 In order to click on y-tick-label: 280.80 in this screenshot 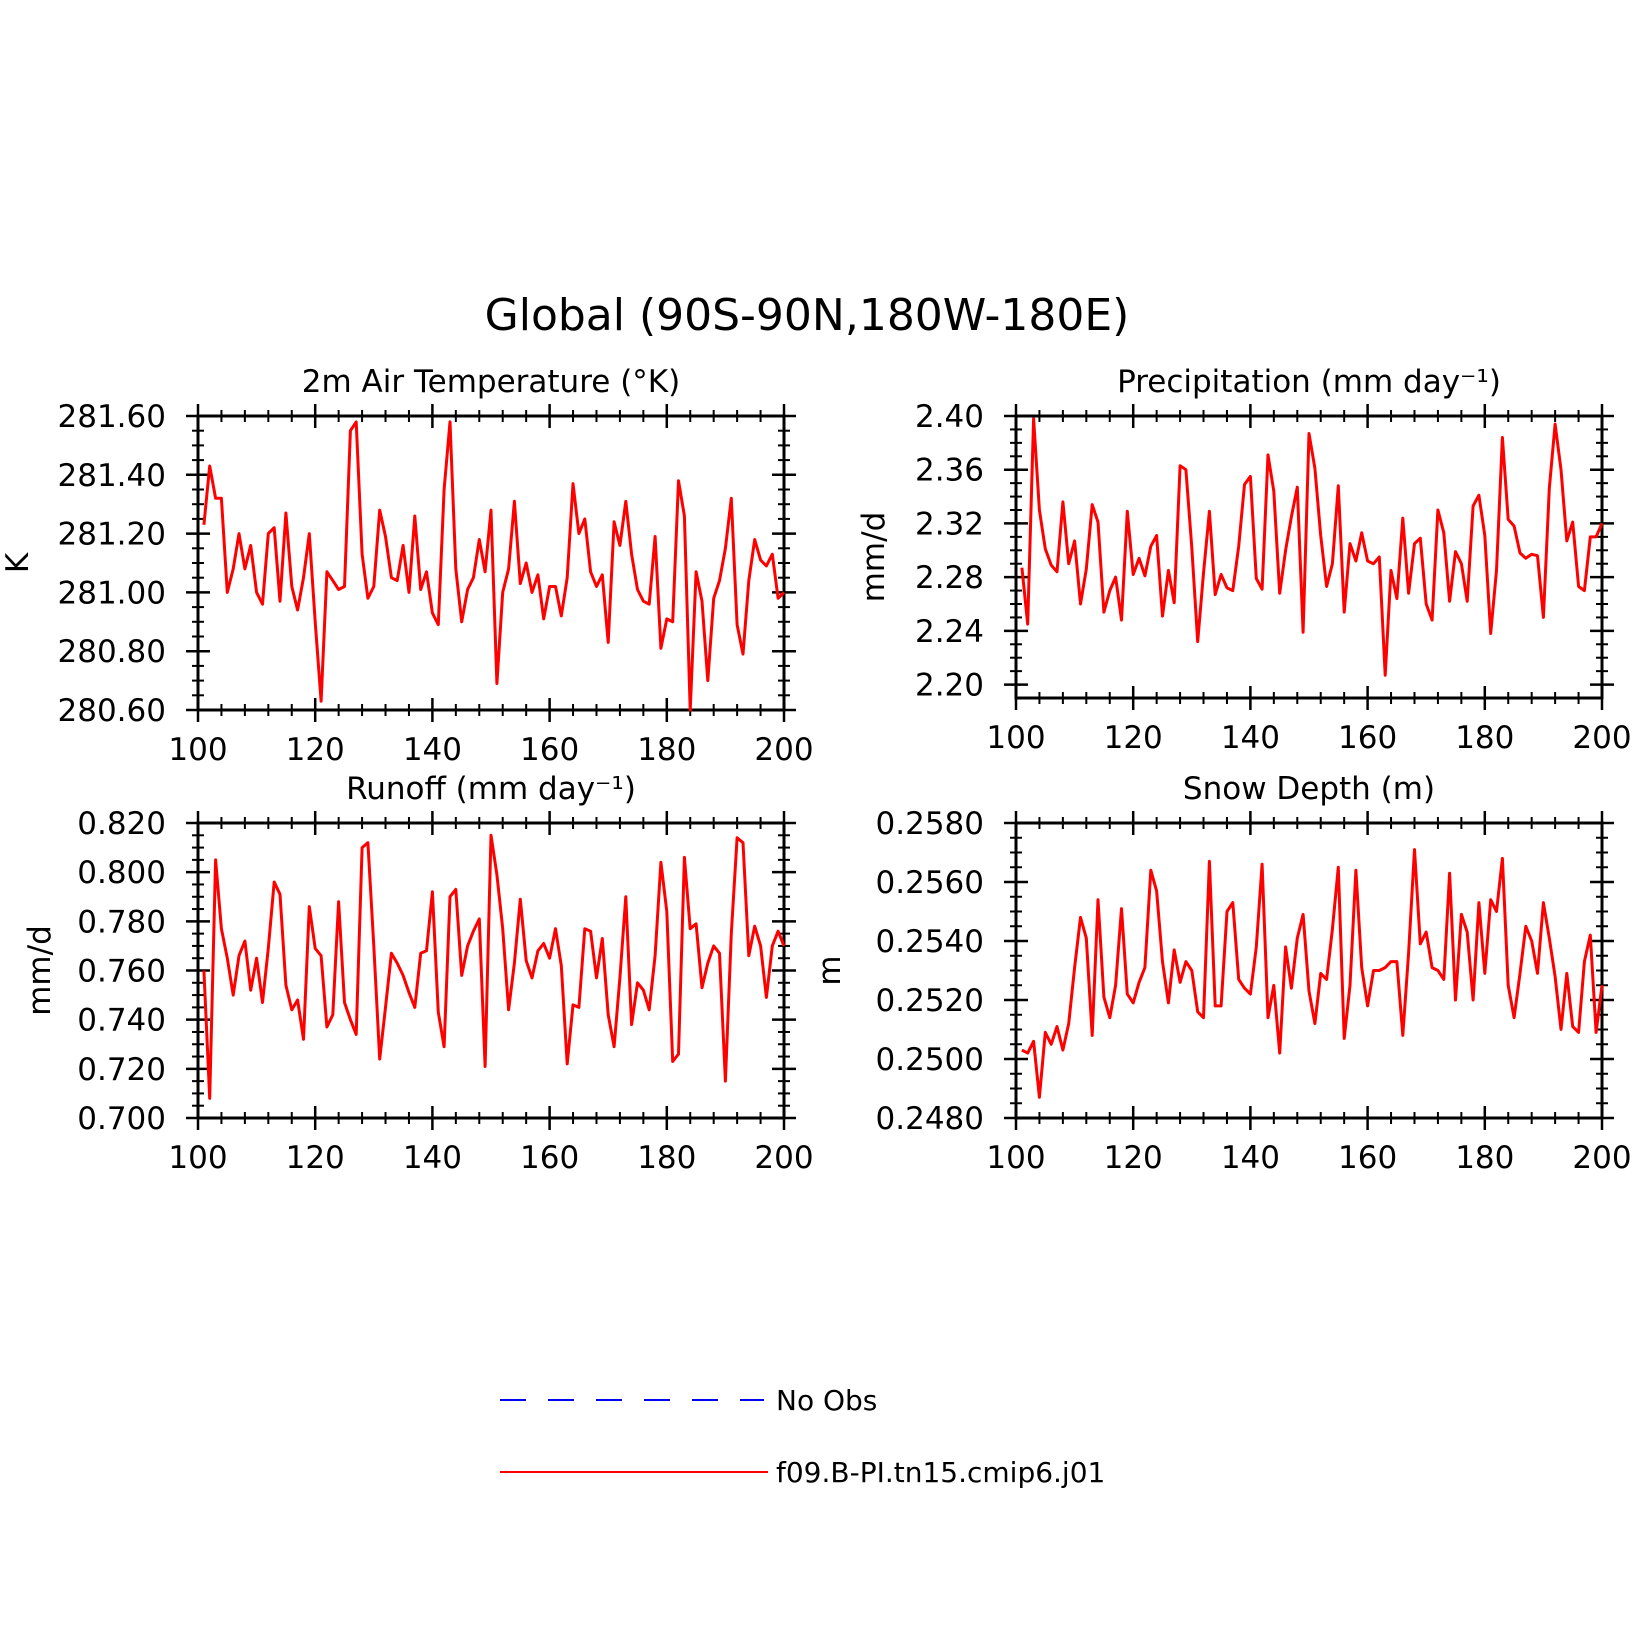, I will do `click(112, 652)`.